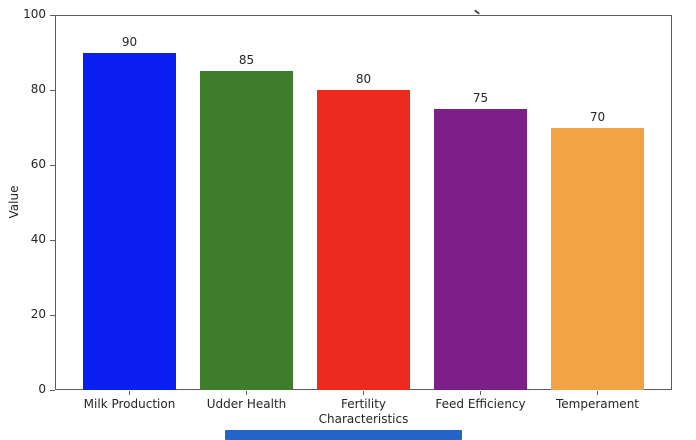 This screenshot has width=696, height=440. I want to click on y-tick-label: 0, so click(42, 389).